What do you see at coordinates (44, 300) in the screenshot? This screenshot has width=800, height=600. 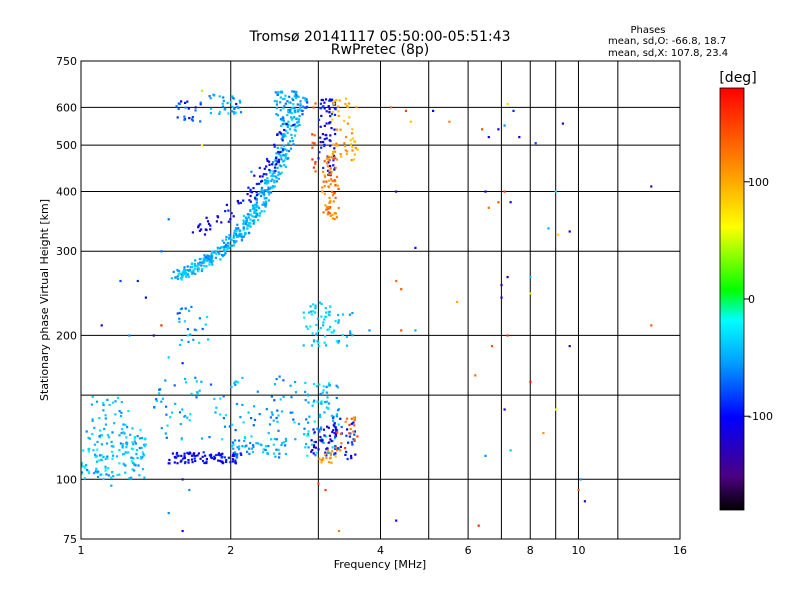 I see `y-axis-label: Stationary phase Virtual Height [km]` at bounding box center [44, 300].